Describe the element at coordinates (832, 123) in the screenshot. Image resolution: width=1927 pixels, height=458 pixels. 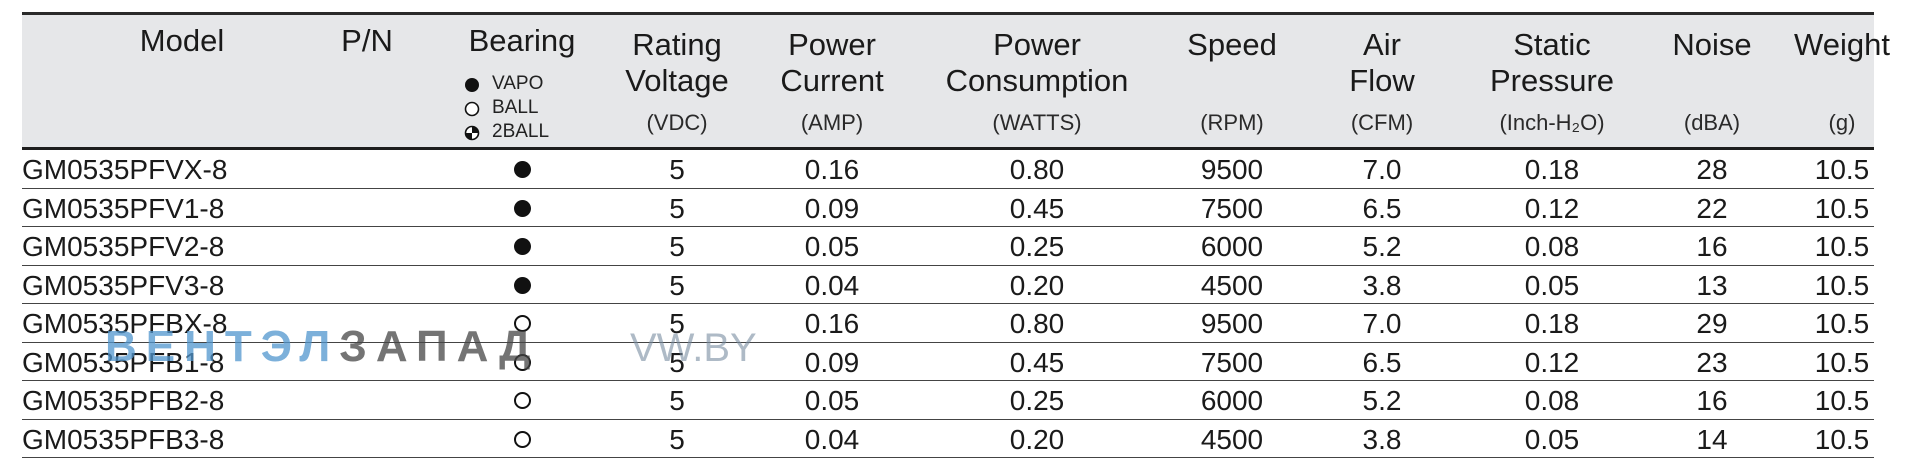
I see `header-current-unit: (AMP)` at that location.